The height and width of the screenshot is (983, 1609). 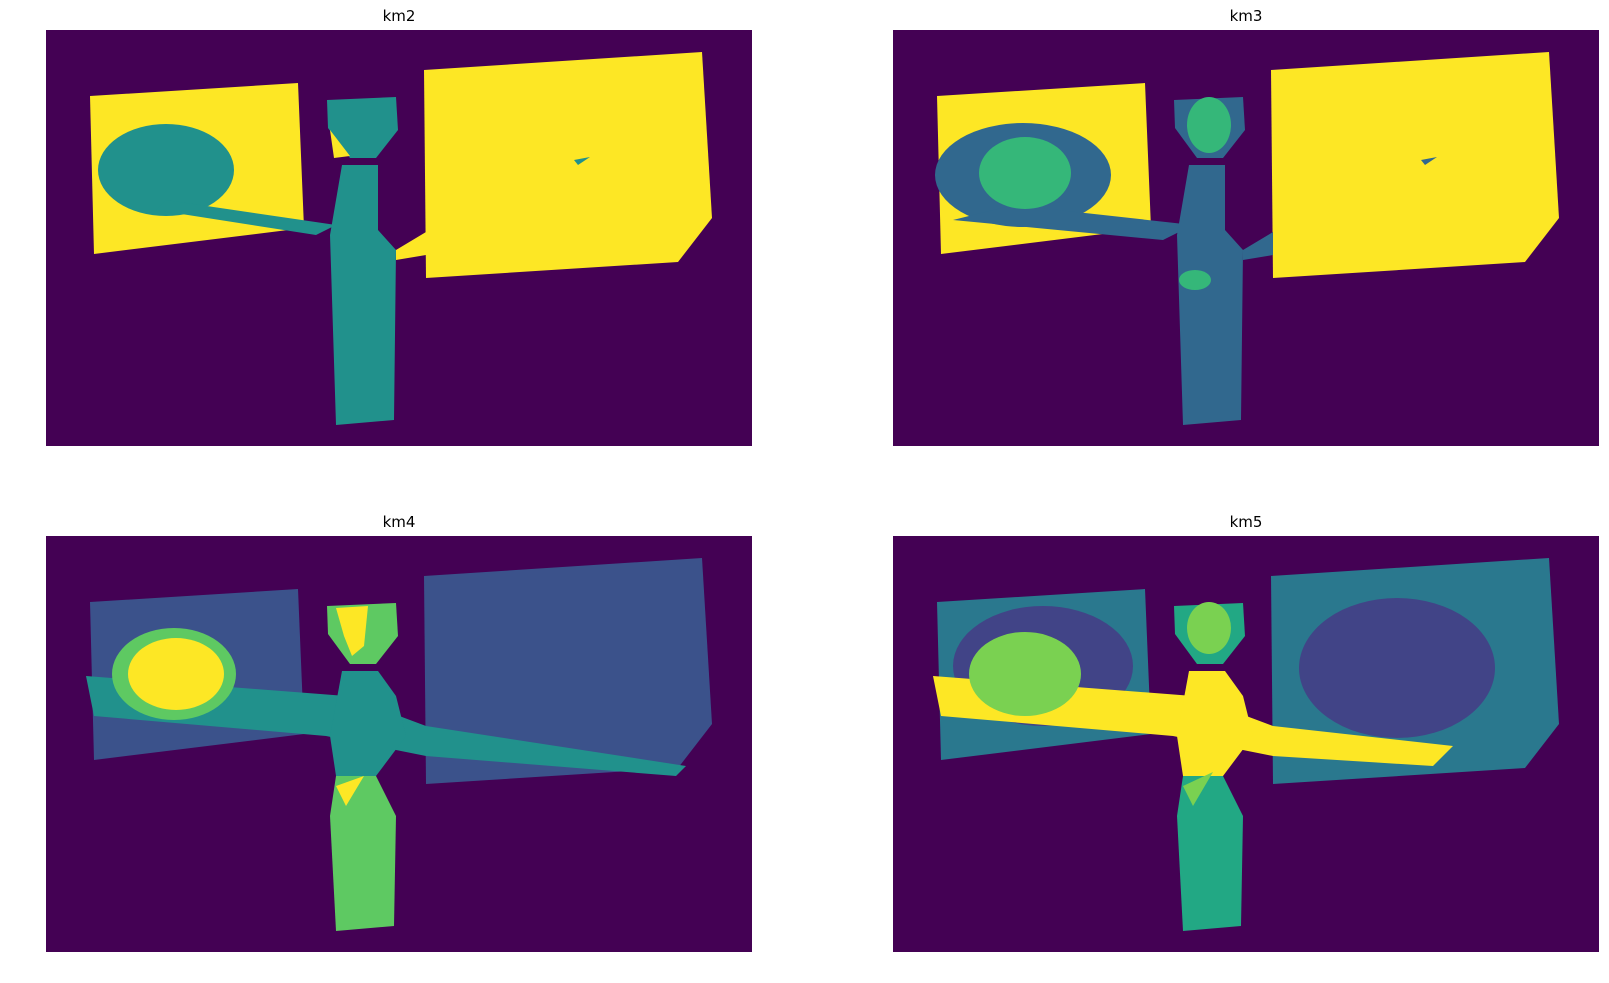 What do you see at coordinates (399, 16) in the screenshot?
I see `panel-title: km2` at bounding box center [399, 16].